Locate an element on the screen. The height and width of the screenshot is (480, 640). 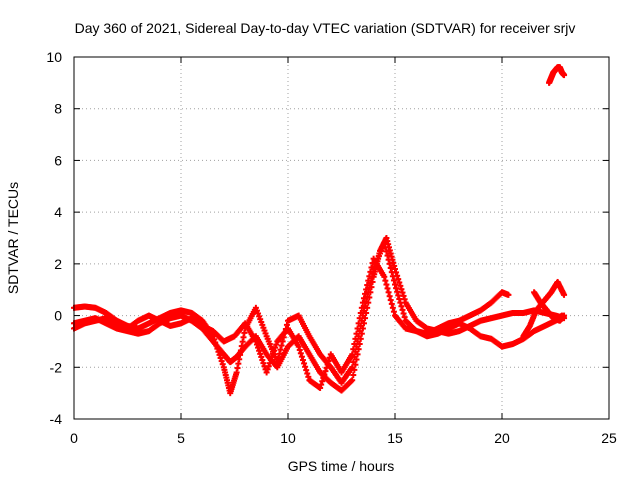
y-tick-label: 0 is located at coordinates (58, 316).